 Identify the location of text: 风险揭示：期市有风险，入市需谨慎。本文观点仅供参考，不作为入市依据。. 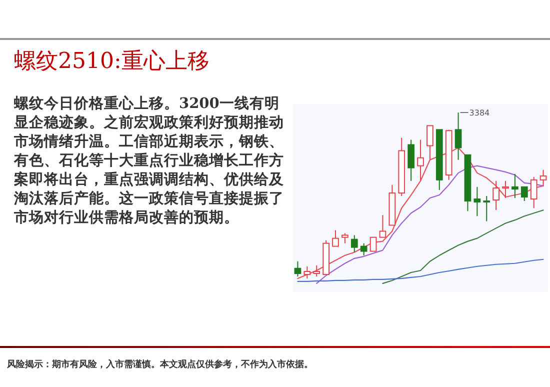
(160, 364).